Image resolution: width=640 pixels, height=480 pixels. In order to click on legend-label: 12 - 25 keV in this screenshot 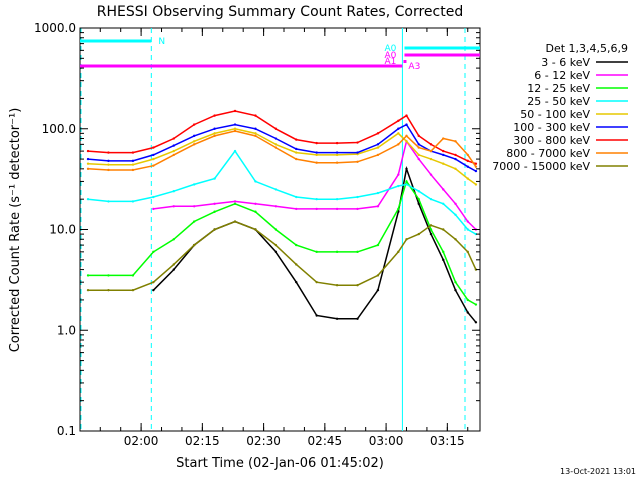, I will do `click(558, 88)`.